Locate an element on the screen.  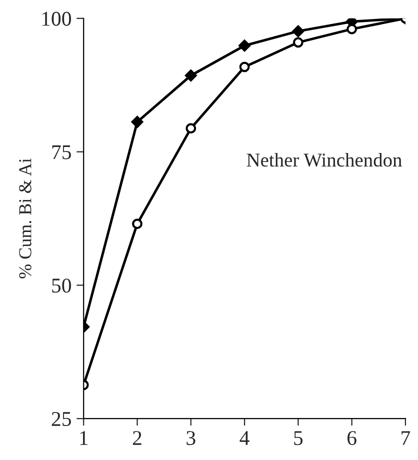
x-tick-label: 6 is located at coordinates (352, 438).